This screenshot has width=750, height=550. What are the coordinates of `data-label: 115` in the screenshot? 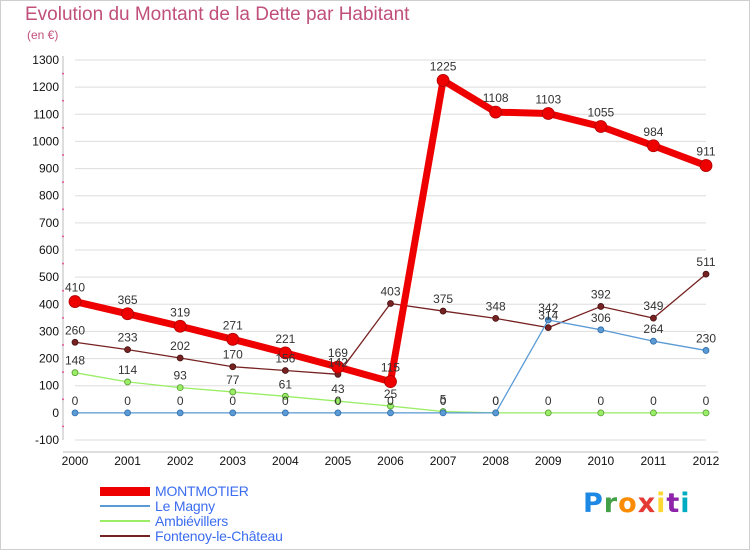 It's located at (390, 368).